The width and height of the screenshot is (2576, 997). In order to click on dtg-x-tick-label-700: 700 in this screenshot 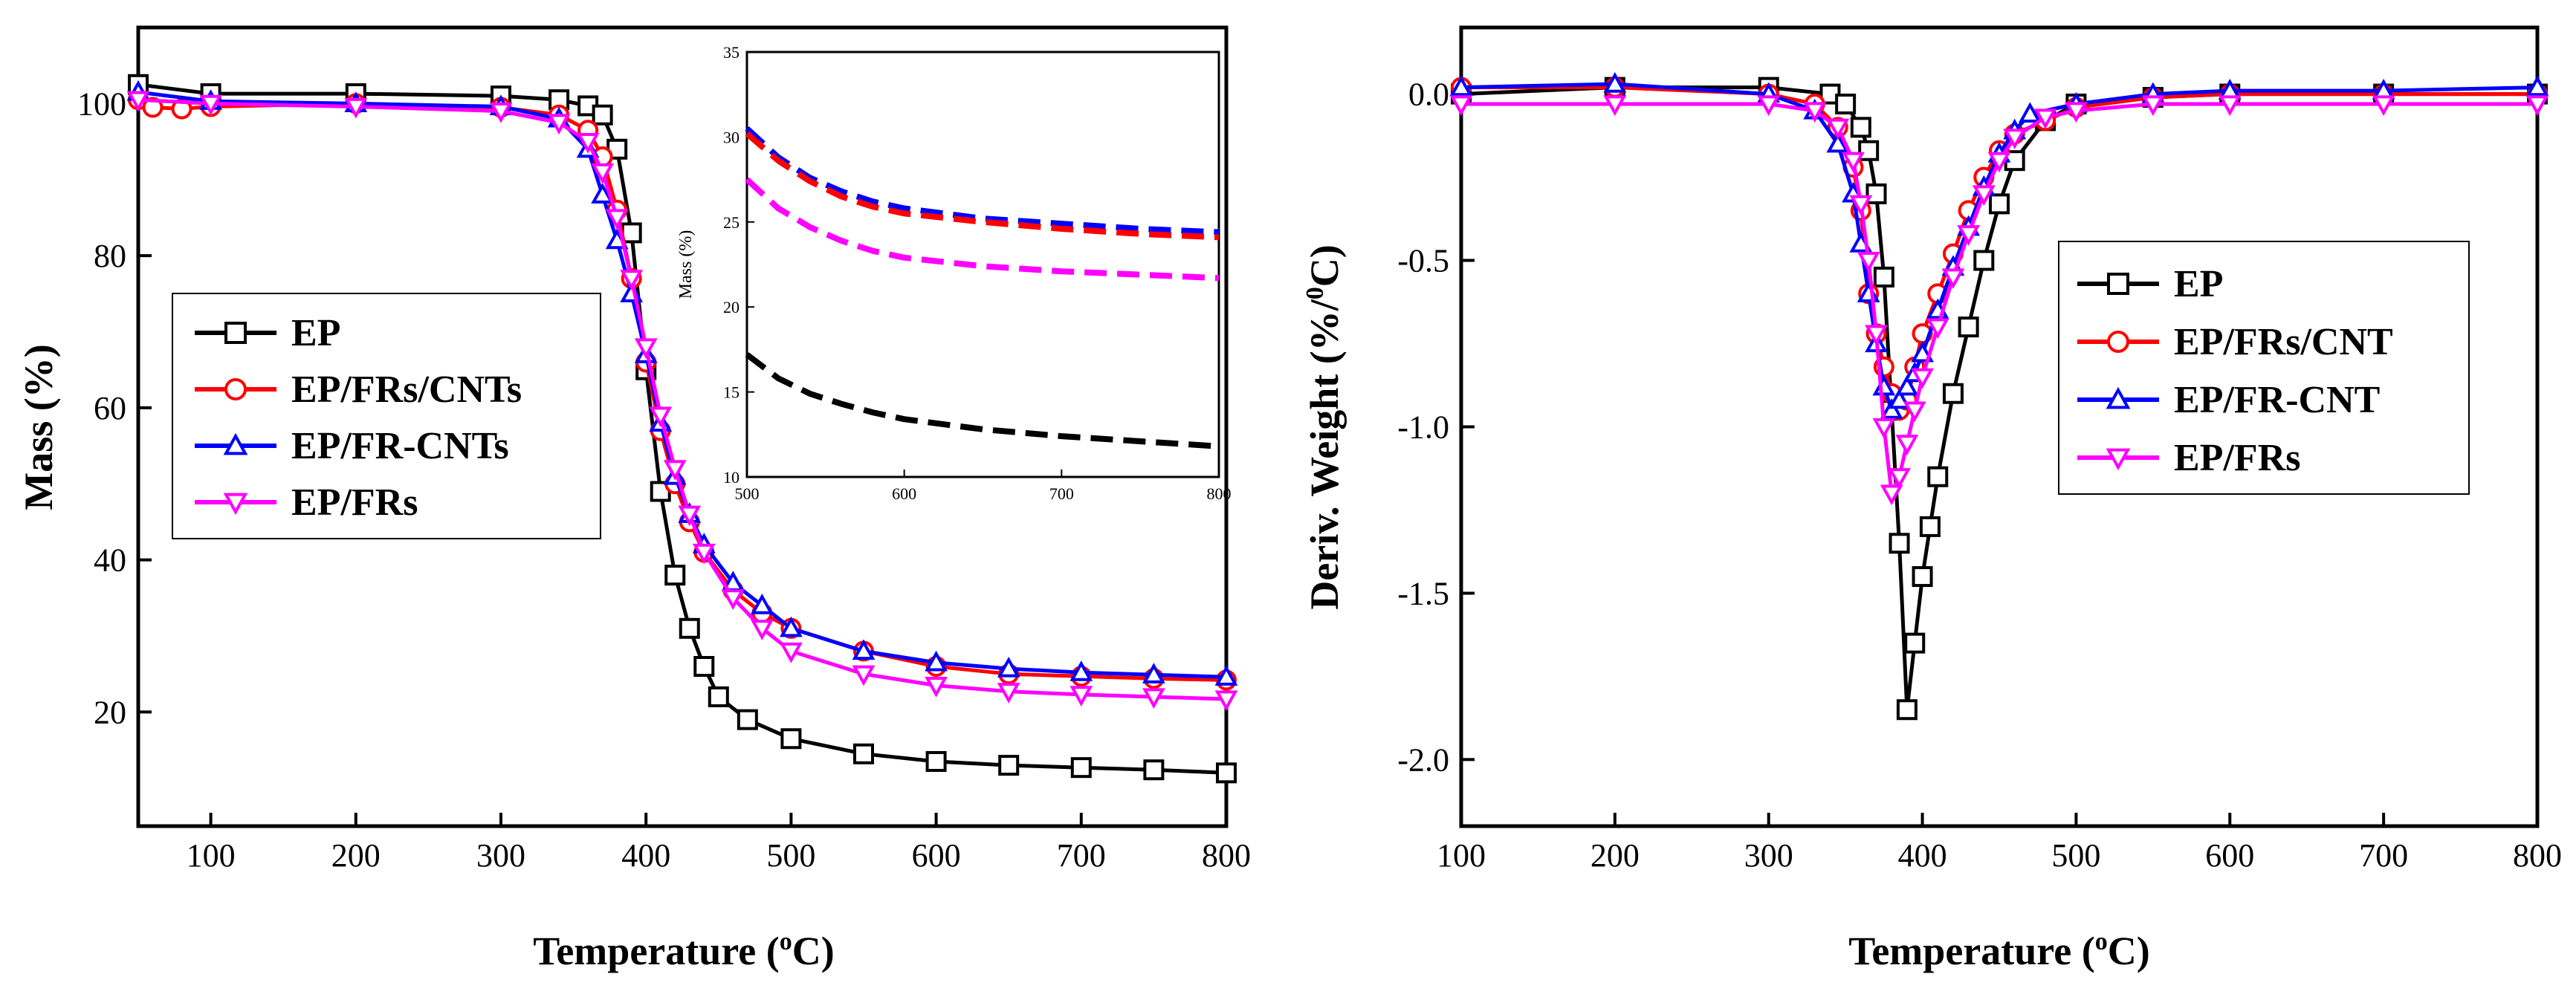, I will do `click(2383, 855)`.